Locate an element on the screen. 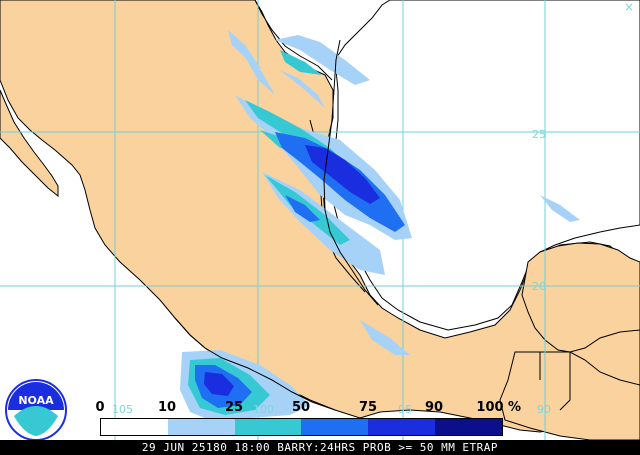  legend-tick-100: 100 is located at coordinates (490, 407).